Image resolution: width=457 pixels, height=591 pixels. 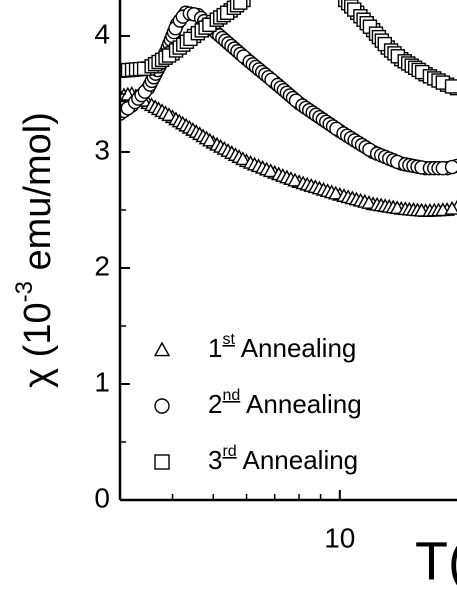 I want to click on y-label-sup: -3, so click(x=24, y=291).